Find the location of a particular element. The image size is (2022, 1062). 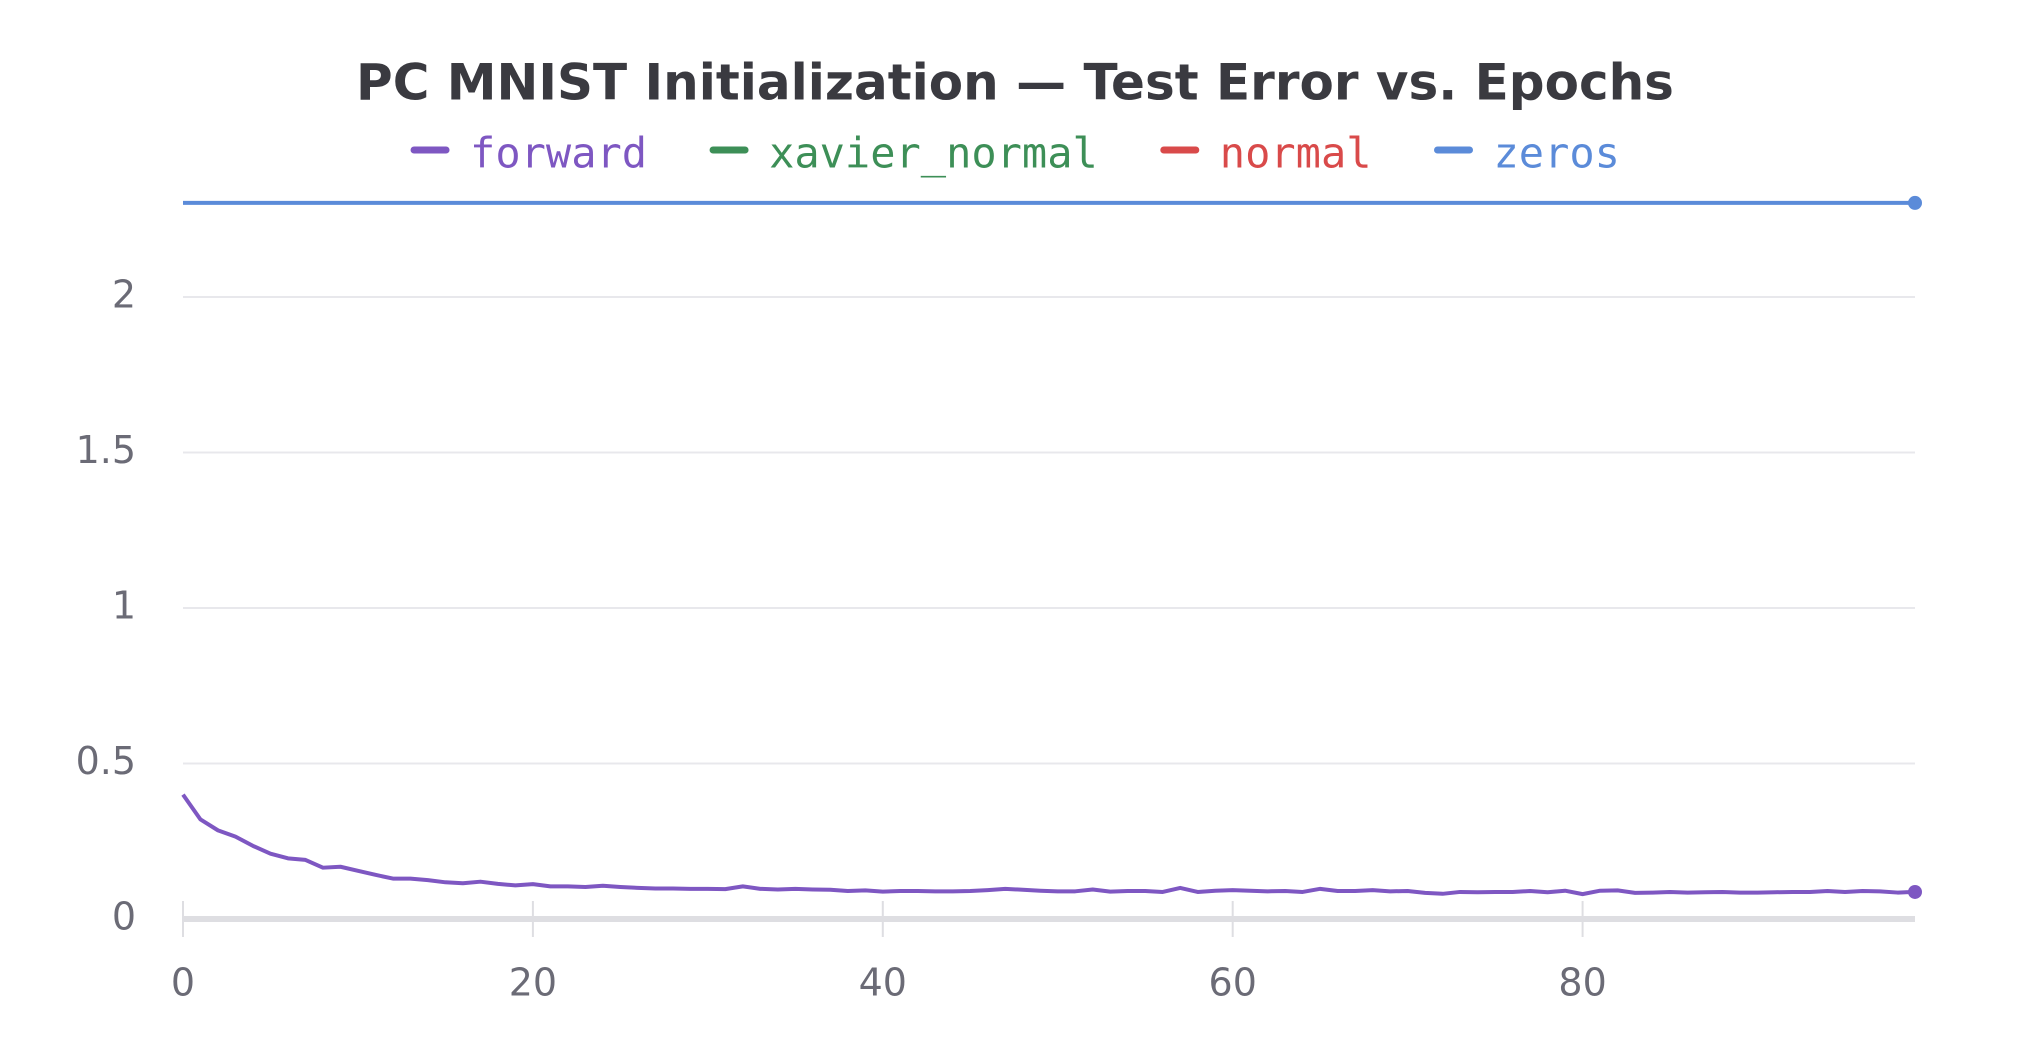

x-tick-label: 60 is located at coordinates (1233, 983).